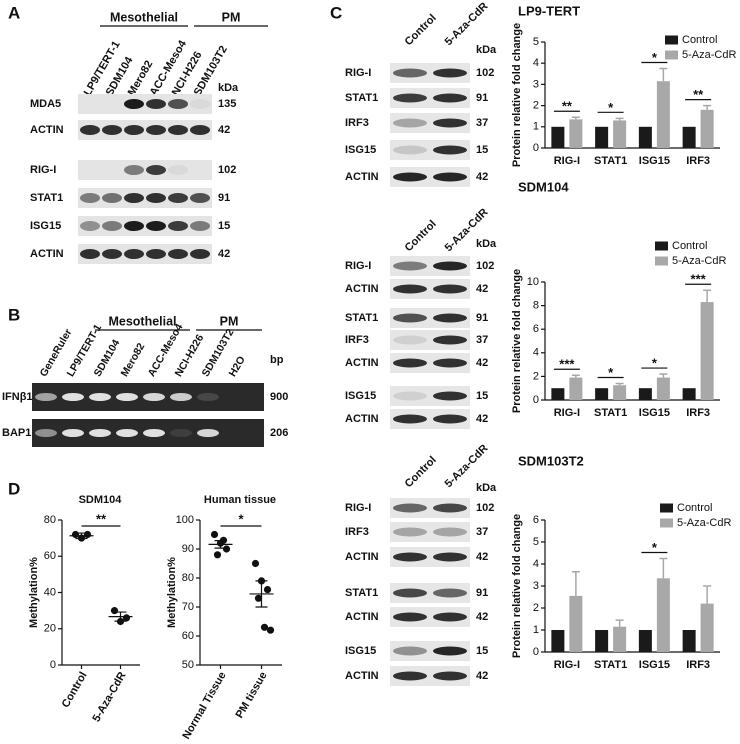 The image size is (740, 744). I want to click on row-label: ISG15, so click(360, 396).